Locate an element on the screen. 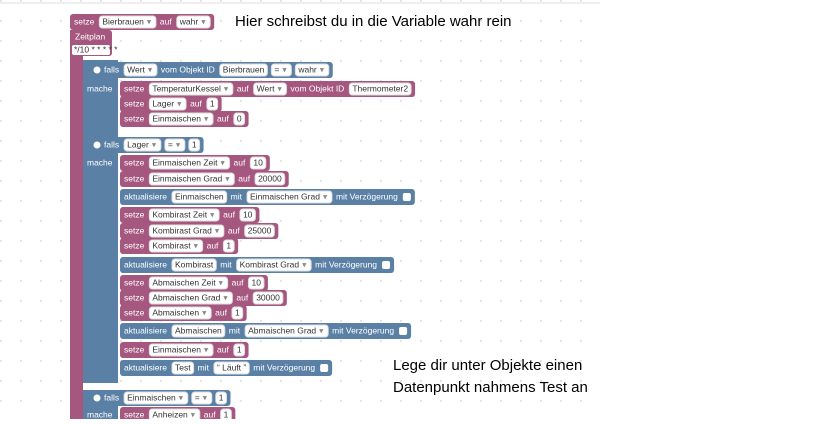 The image size is (820, 424). block: setze Einmaischen Zeit ▾ auf 10 is located at coordinates (195, 163).